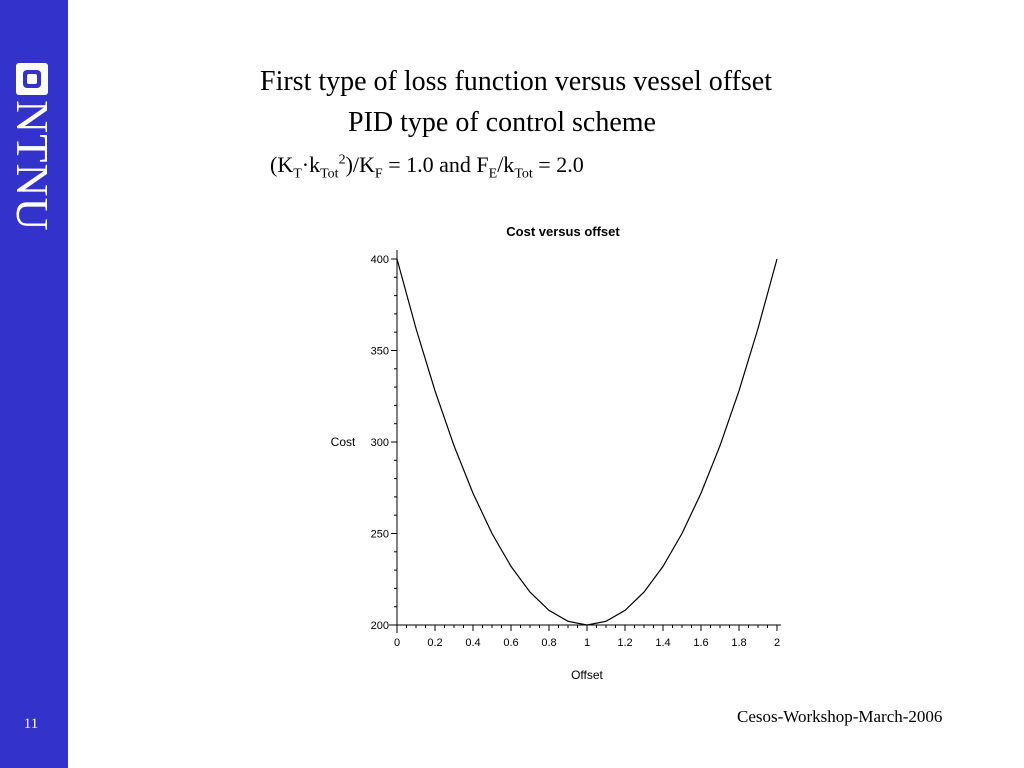  What do you see at coordinates (563, 231) in the screenshot?
I see `chart-title: Cost versus offset` at bounding box center [563, 231].